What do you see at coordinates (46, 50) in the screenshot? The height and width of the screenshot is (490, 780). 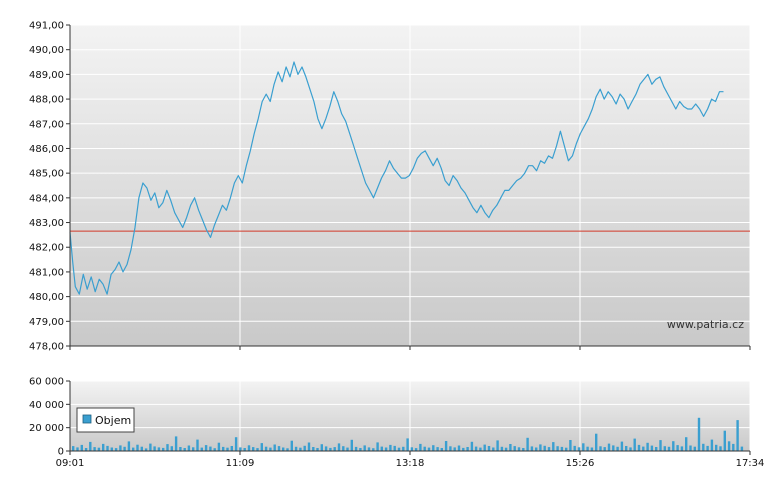 I see `price-y-tick-label: 490,00` at bounding box center [46, 50].